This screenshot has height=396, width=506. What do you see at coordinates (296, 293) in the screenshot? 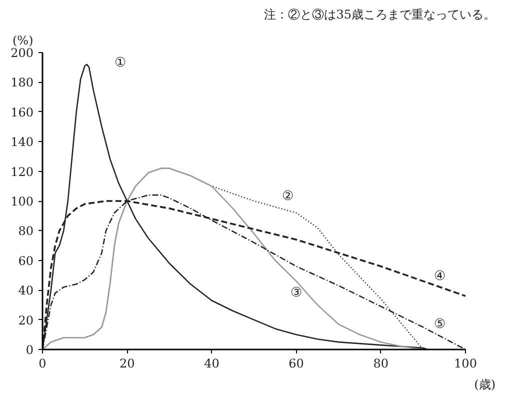
I see `series-label: ③` at bounding box center [296, 293].